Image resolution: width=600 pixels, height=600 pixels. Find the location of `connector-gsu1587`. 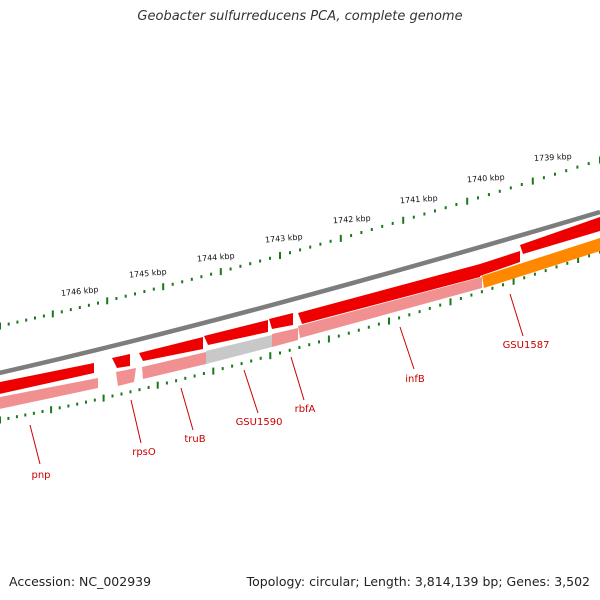

connector-gsu1587 is located at coordinates (516, 315).